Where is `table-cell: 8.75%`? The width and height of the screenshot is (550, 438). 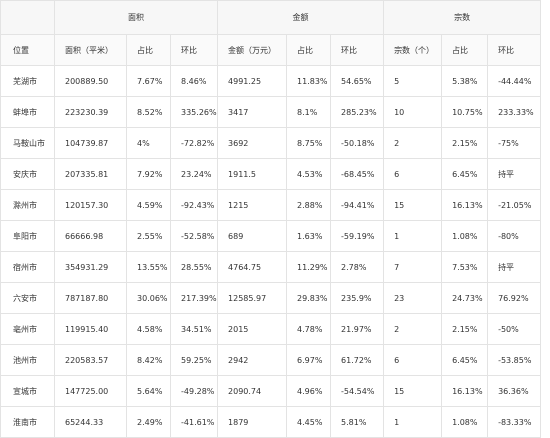 table-cell: 8.75% is located at coordinates (309, 143).